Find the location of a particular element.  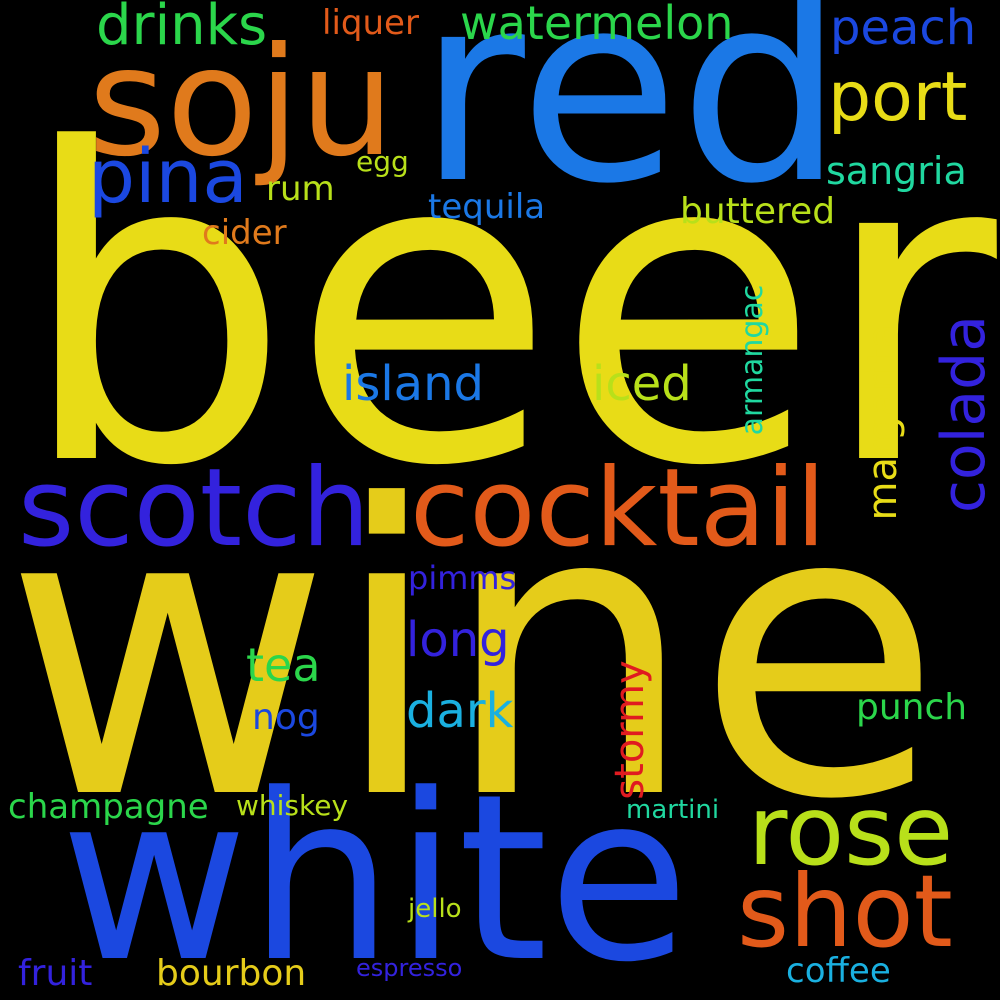

word-nog: nog is located at coordinates (286, 717).